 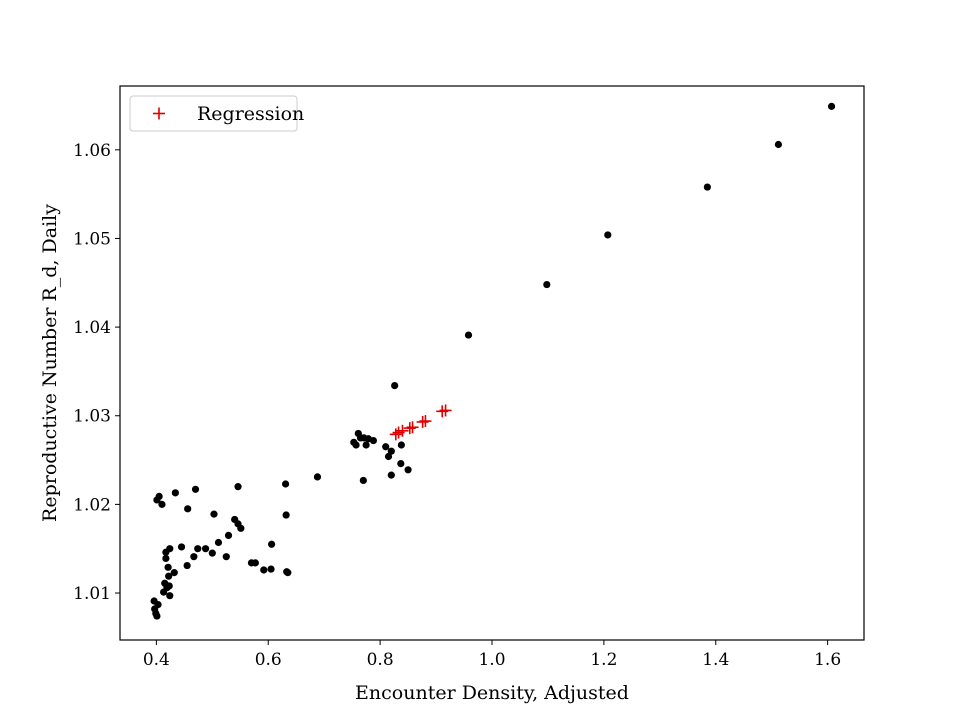 I want to click on x-tick-label: 1.2, so click(x=603, y=660).